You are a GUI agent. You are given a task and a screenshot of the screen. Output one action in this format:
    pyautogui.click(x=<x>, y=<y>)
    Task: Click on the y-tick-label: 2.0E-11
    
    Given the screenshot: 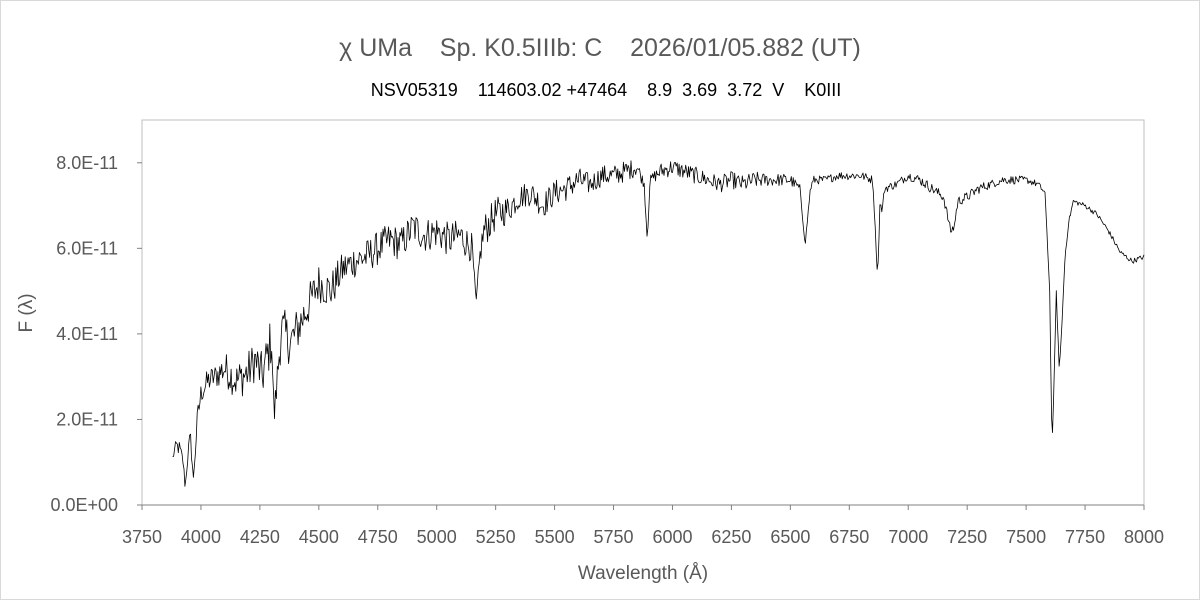 What is the action you would take?
    pyautogui.click(x=87, y=419)
    